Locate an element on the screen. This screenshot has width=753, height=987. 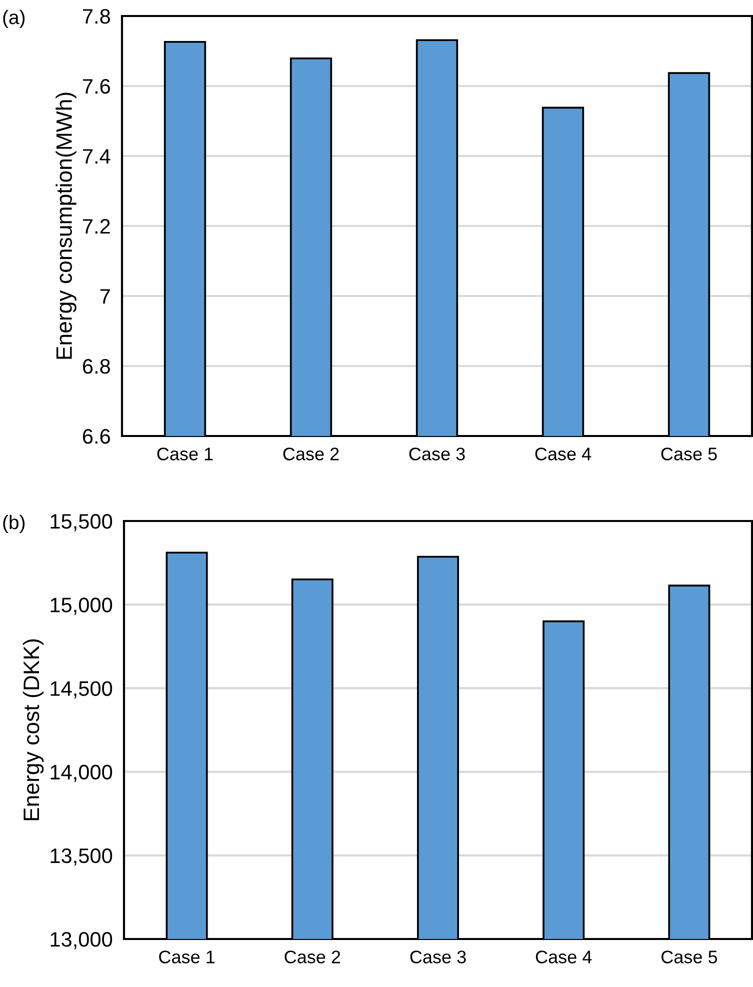
y-tick-label: 13,000 is located at coordinates (81, 941).